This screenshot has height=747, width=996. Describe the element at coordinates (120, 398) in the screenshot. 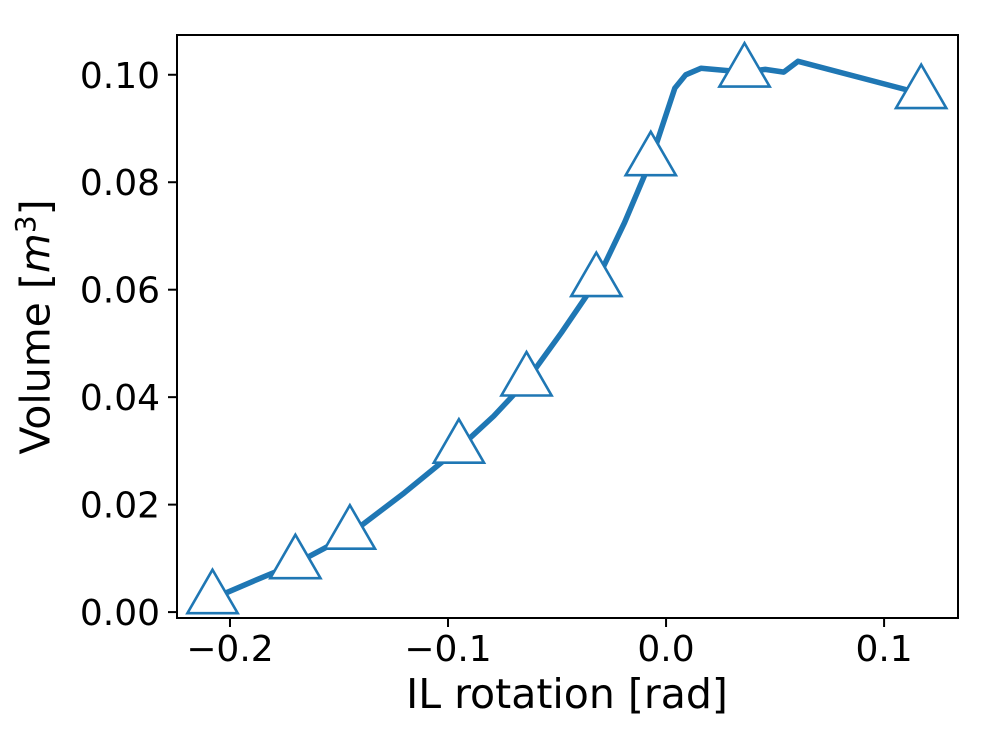

I see `y-tick-label: 0.04` at that location.